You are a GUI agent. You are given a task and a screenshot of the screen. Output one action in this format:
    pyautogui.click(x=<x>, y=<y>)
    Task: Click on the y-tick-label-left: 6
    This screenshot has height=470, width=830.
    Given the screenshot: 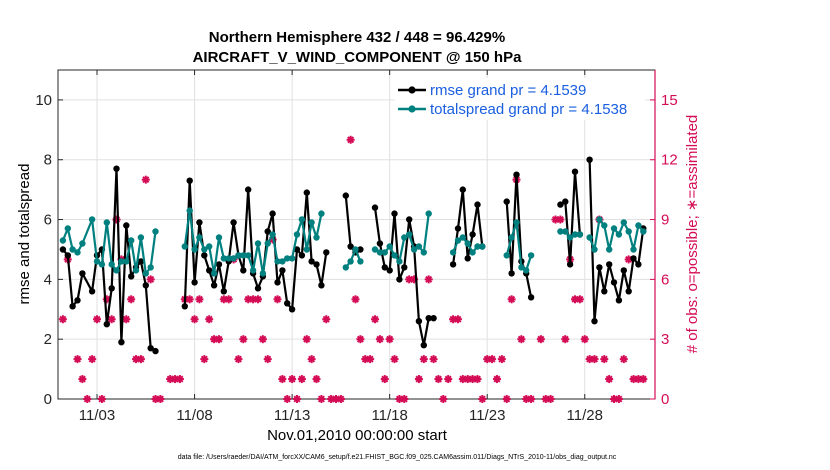 What is the action you would take?
    pyautogui.click(x=48, y=220)
    